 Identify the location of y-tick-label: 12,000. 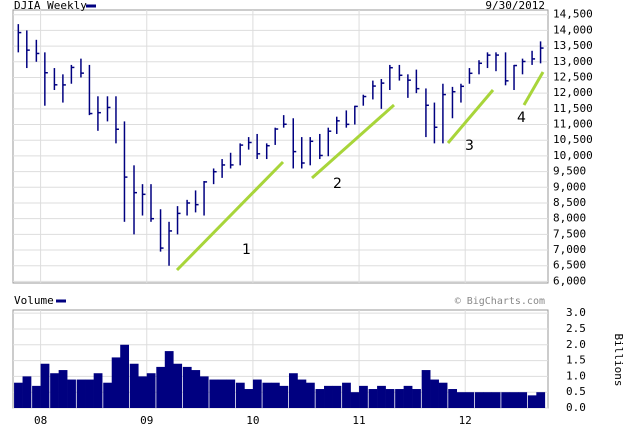
(573, 92).